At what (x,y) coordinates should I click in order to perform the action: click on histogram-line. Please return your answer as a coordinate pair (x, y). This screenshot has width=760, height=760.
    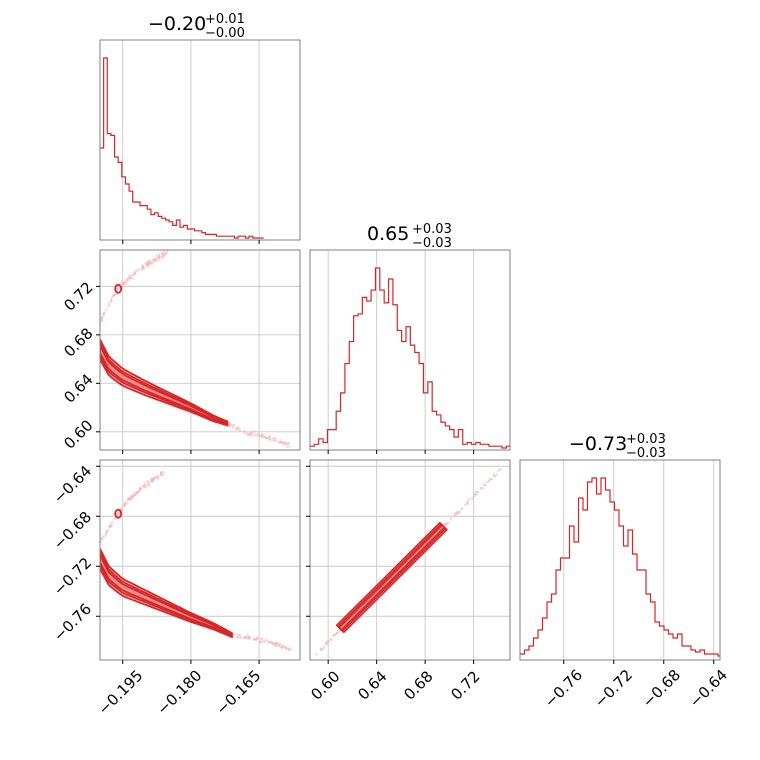
    Looking at the image, I should click on (620, 567).